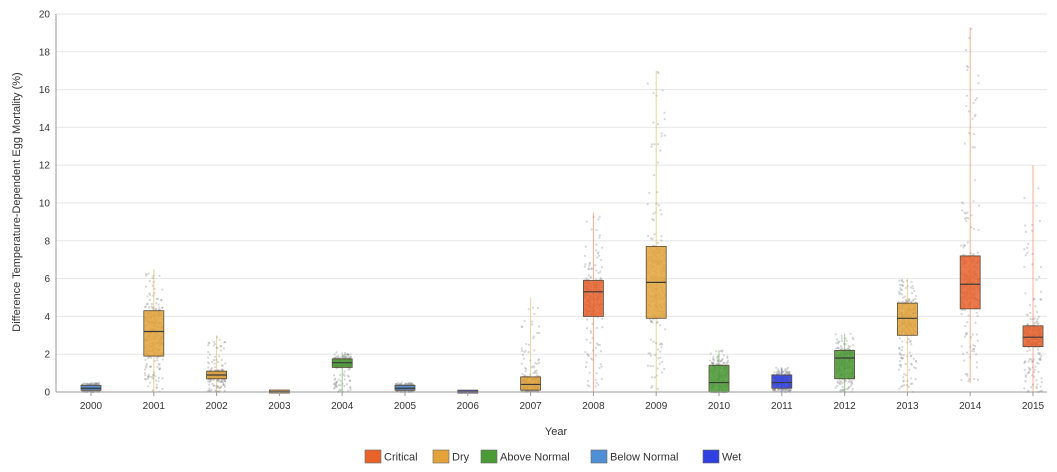  Describe the element at coordinates (970, 282) in the screenshot. I see `box-2014` at that location.